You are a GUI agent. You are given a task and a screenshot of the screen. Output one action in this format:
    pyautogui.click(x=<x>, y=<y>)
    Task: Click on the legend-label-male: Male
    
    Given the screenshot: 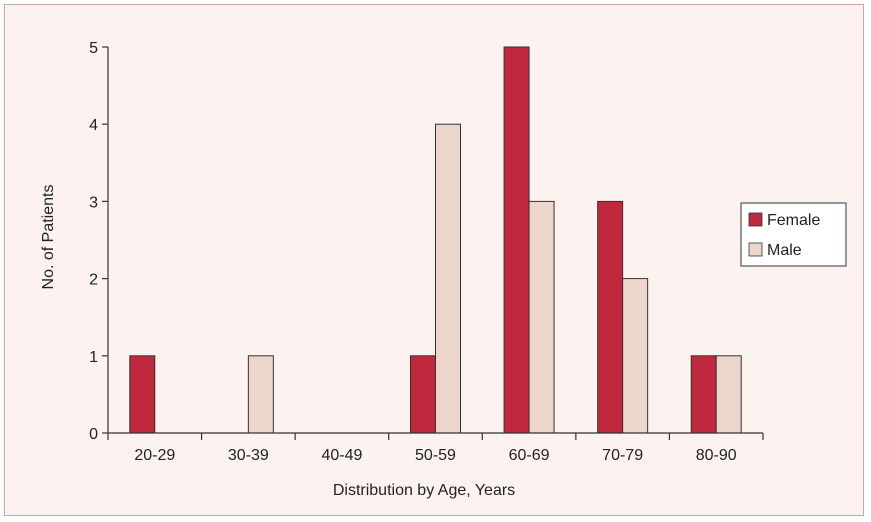 What is the action you would take?
    pyautogui.click(x=784, y=250)
    